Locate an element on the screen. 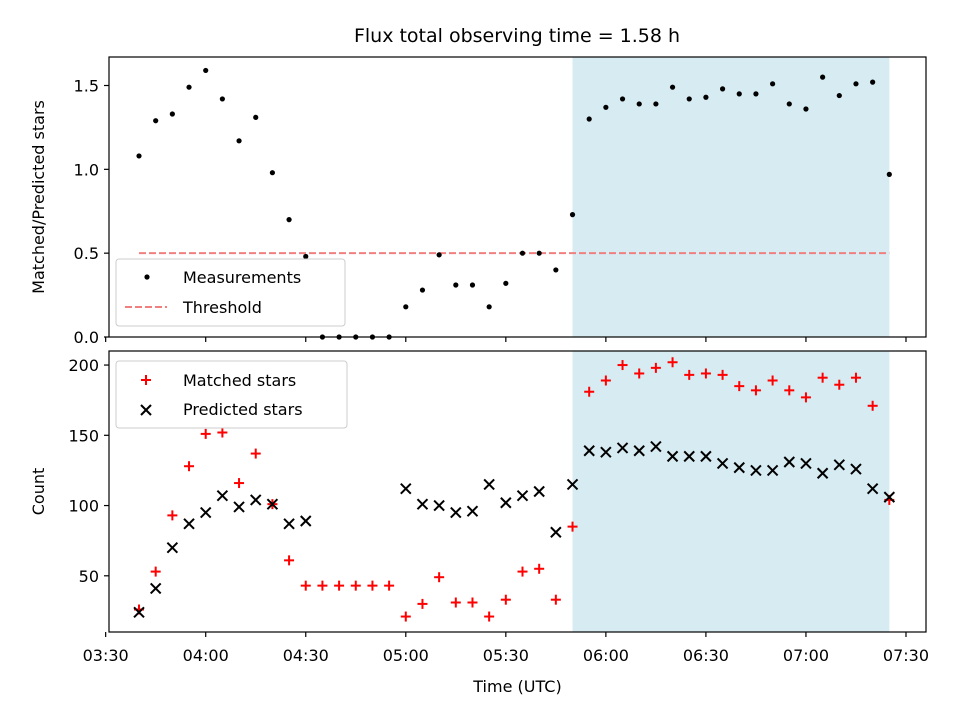  x-tick-label: 04:00 is located at coordinates (206, 655).